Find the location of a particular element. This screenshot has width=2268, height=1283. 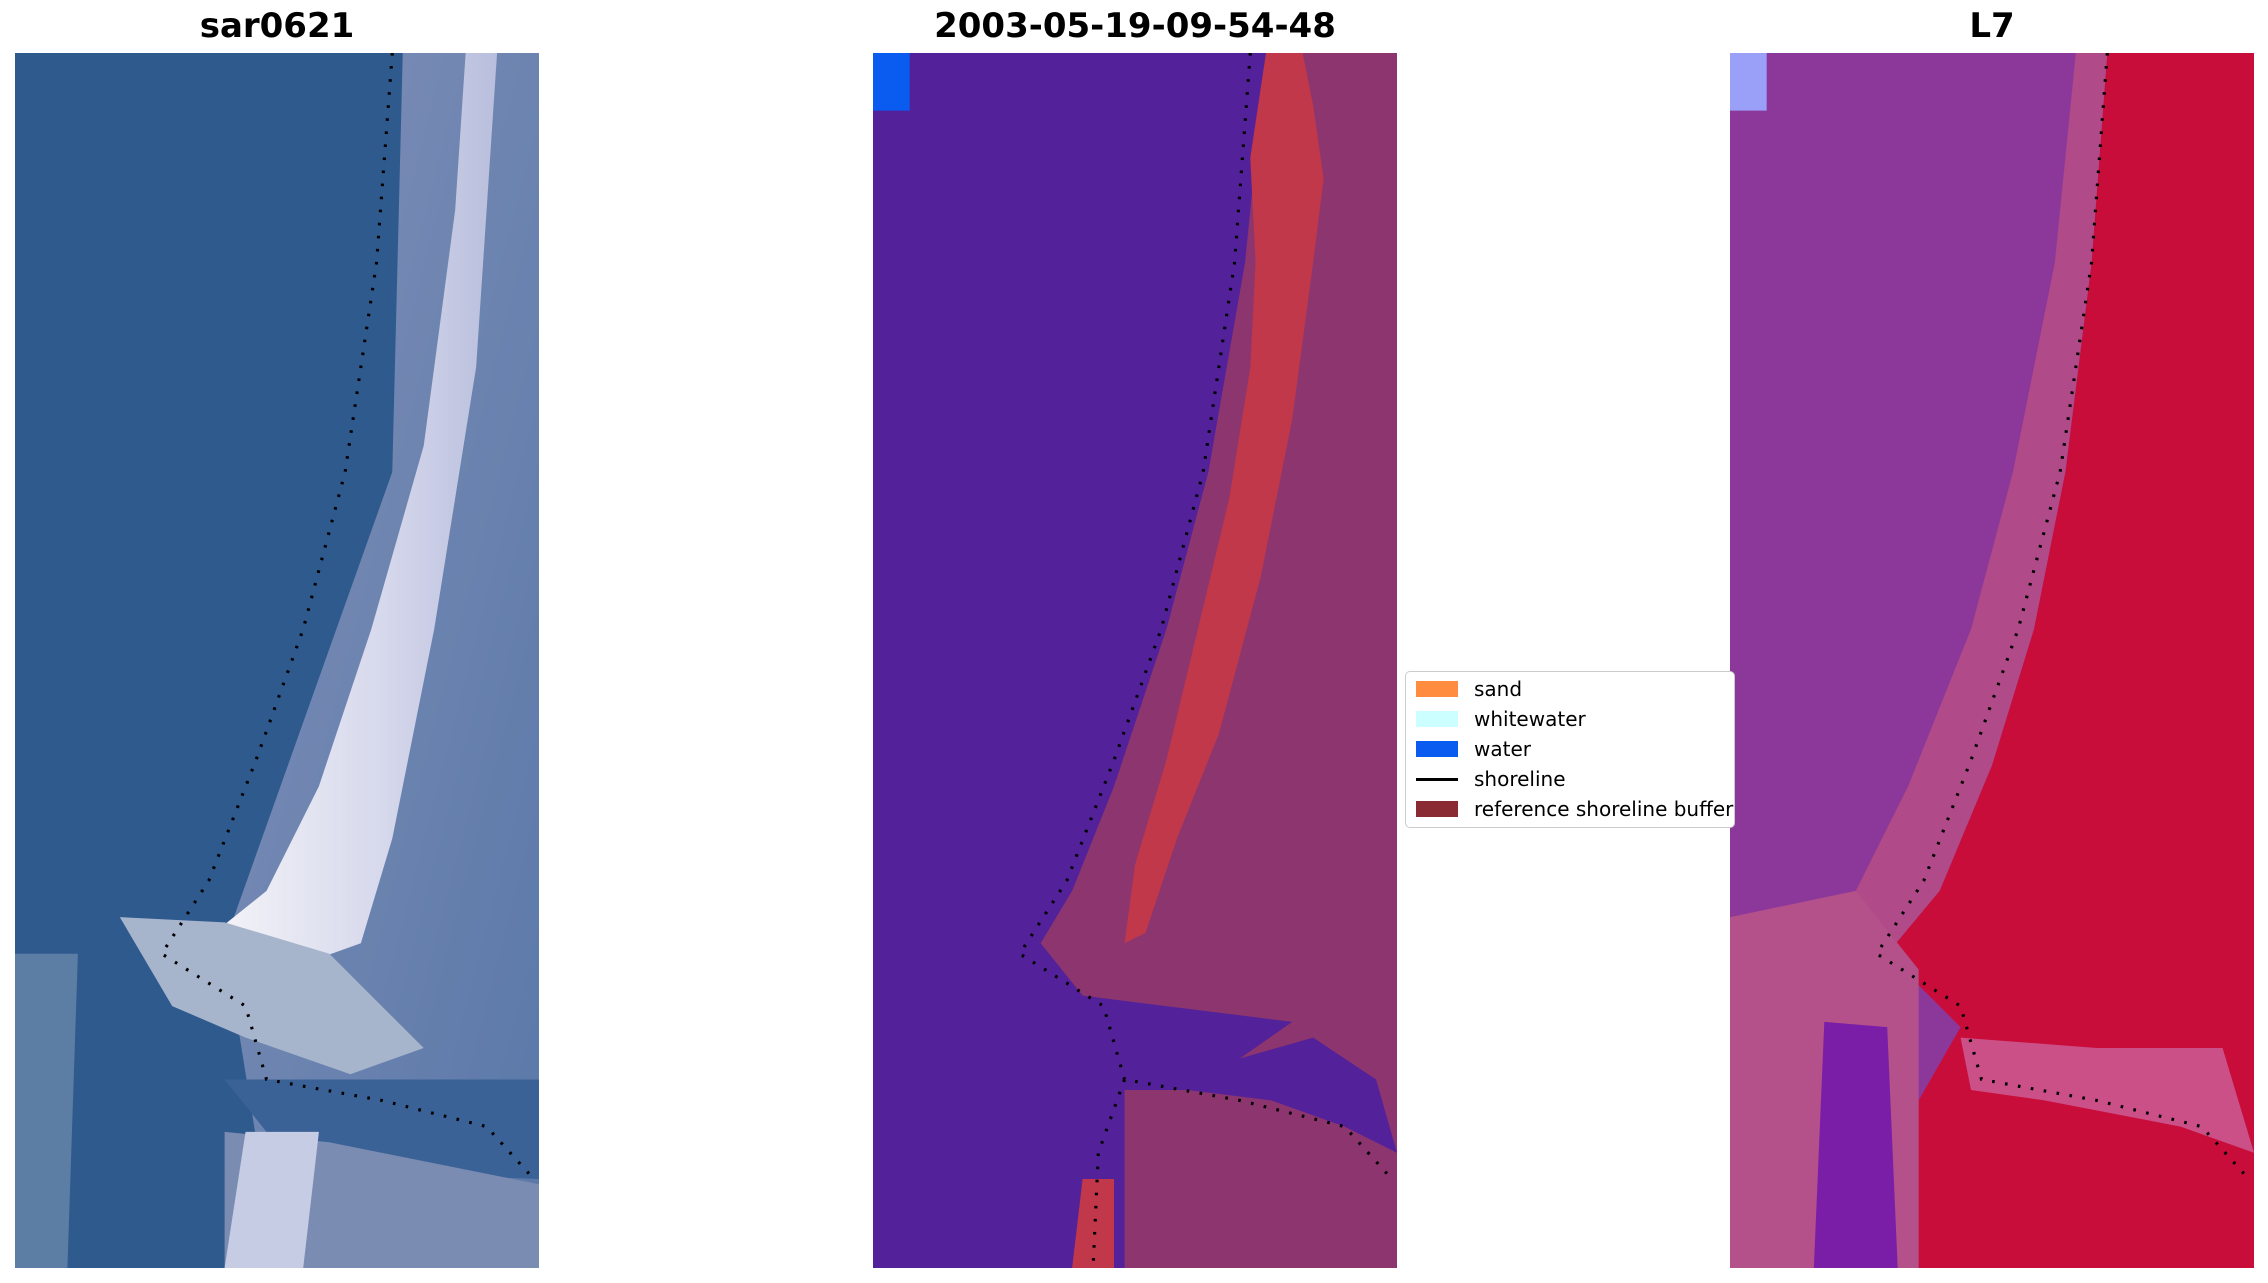

legend-item-water: water is located at coordinates (1473, 749).